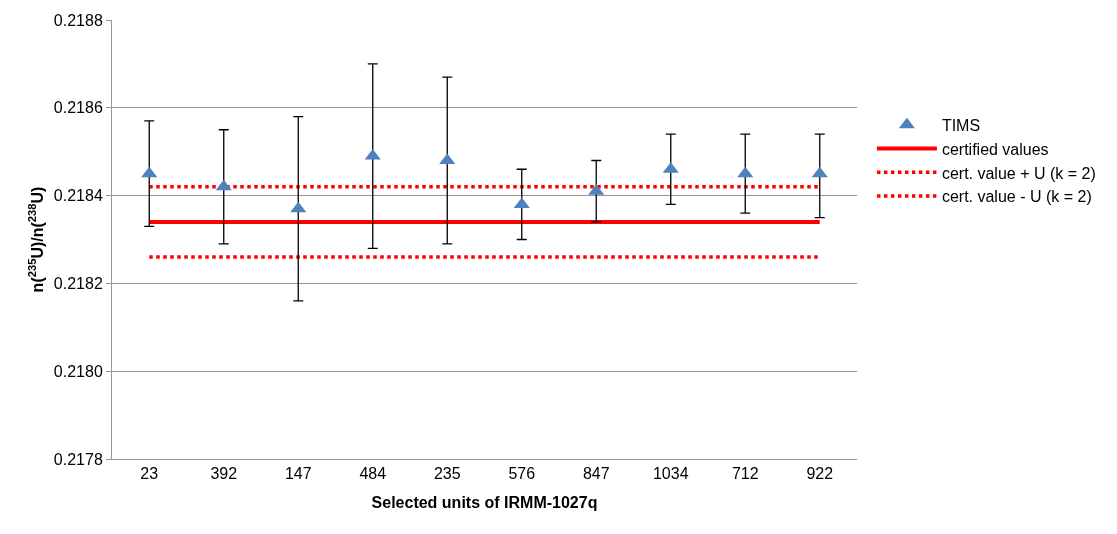  What do you see at coordinates (298, 474) in the screenshot?
I see `x-tick-label: 147` at bounding box center [298, 474].